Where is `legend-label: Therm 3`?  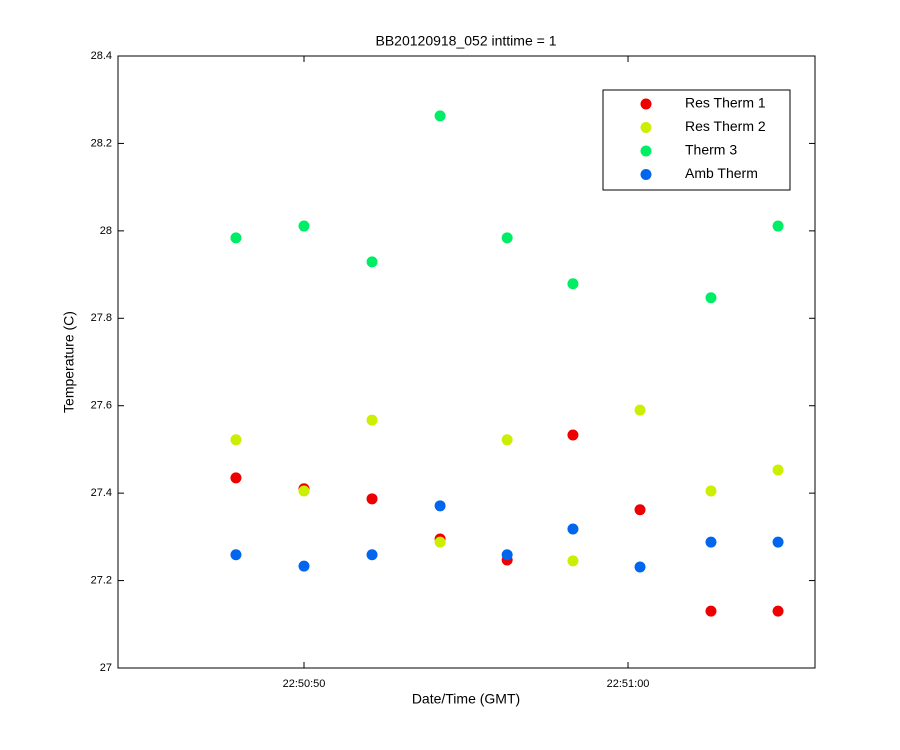 legend-label: Therm 3 is located at coordinates (711, 150).